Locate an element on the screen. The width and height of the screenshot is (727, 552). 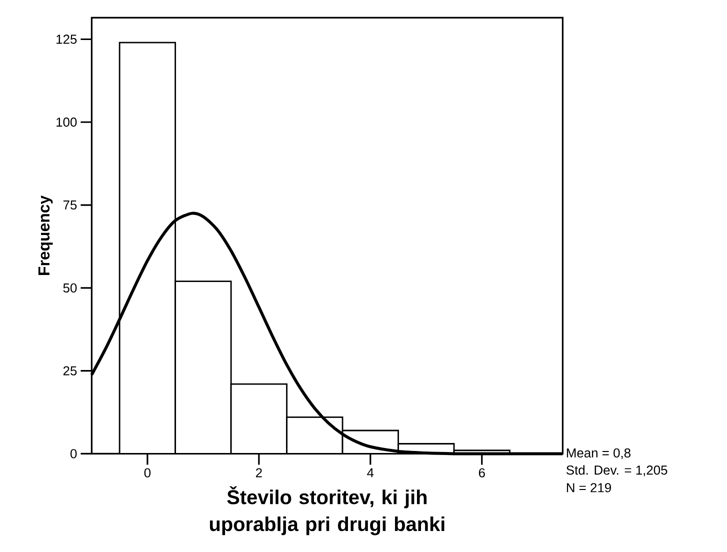
y-tick-label: 125 is located at coordinates (66, 39).